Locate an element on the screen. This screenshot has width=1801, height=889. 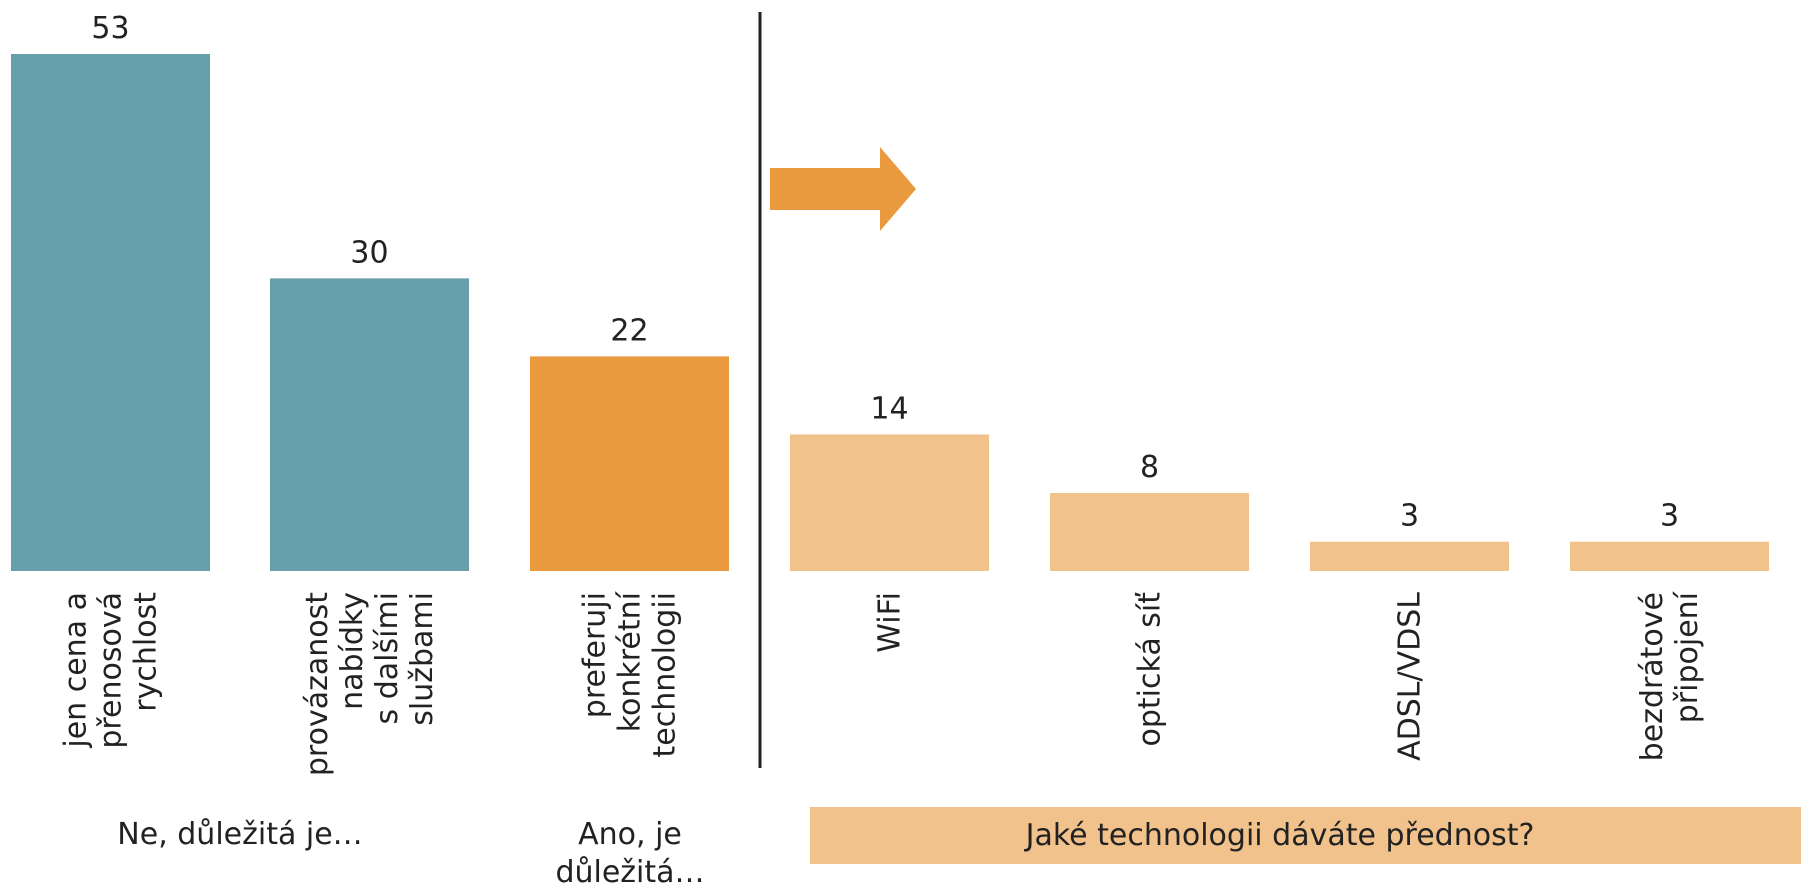
group-label: Ano, je is located at coordinates (630, 834).